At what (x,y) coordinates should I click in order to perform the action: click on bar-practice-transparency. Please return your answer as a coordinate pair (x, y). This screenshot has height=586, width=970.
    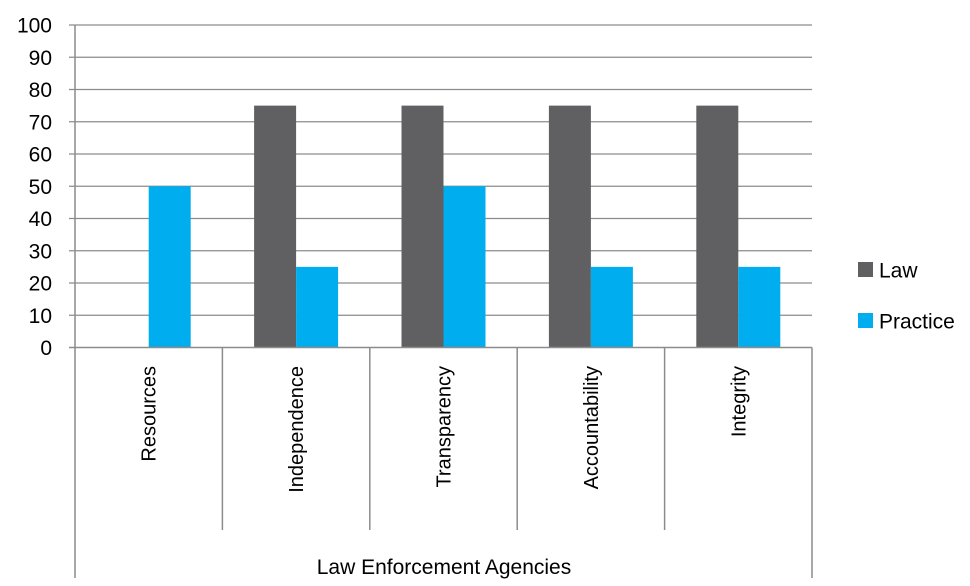
    Looking at the image, I should click on (464, 267).